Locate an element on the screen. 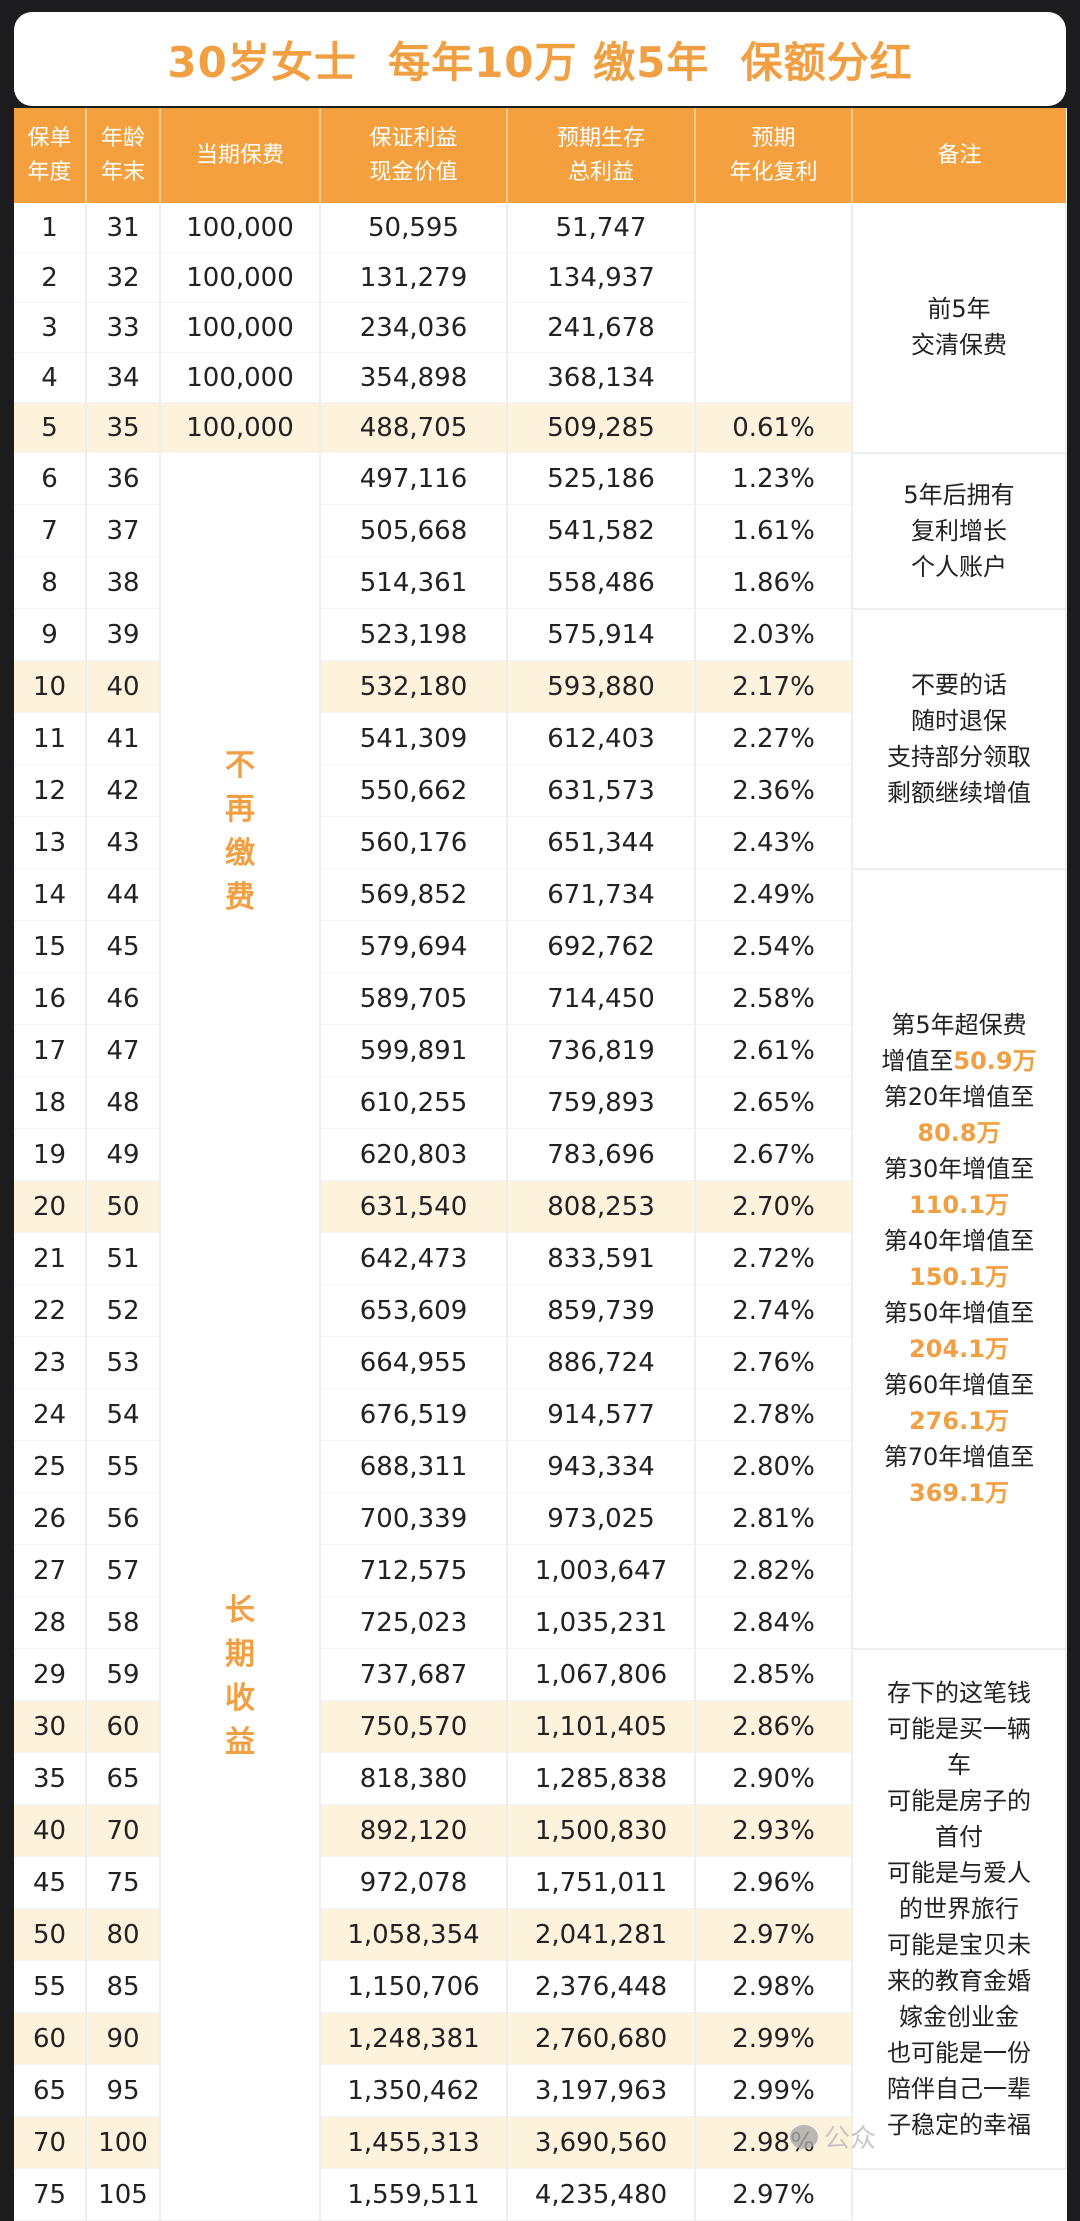 The width and height of the screenshot is (1080, 2221). cell-total-benefit: 1,500,830 is located at coordinates (601, 1830).